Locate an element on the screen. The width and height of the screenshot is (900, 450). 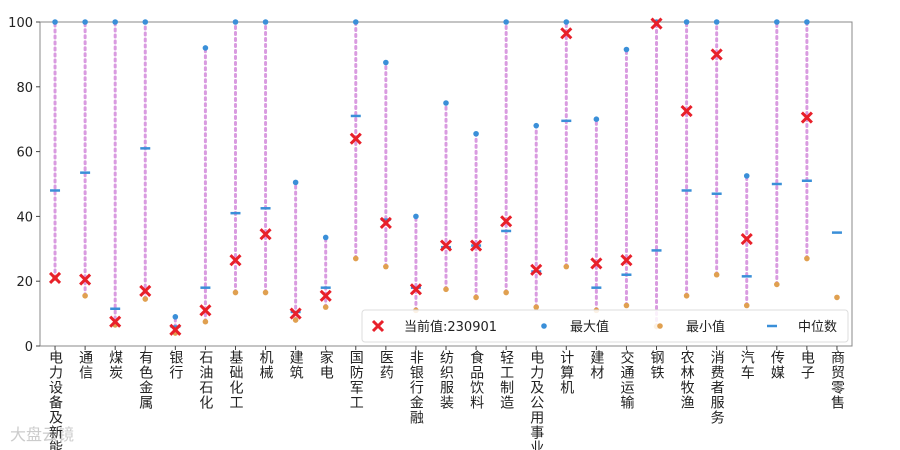
x-tick-label: 农林牧渔 is located at coordinates (687, 380).